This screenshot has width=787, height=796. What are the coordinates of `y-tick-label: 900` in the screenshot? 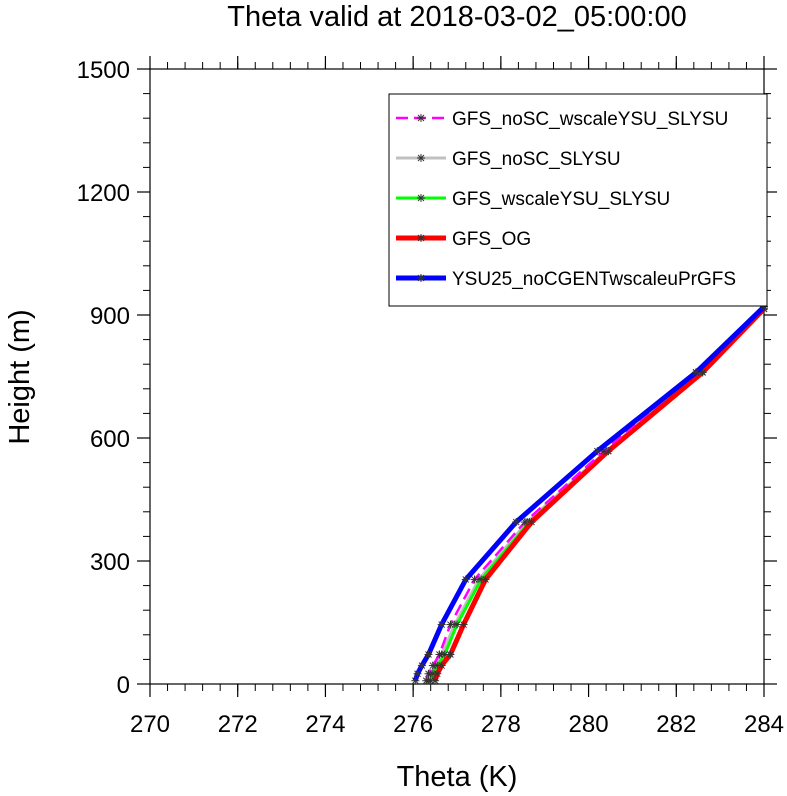 It's located at (110, 316).